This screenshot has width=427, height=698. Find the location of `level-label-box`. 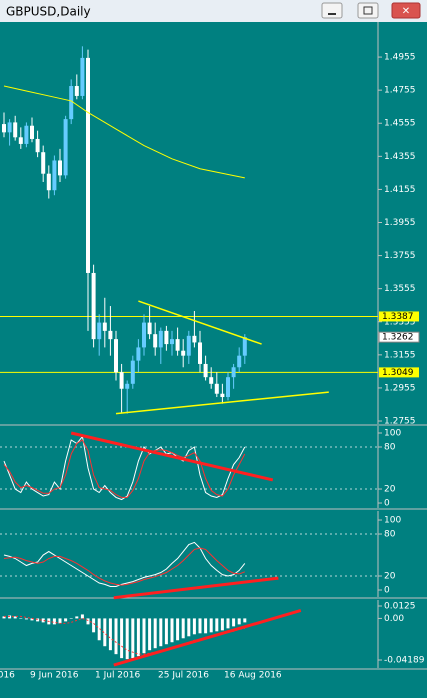

level-label-box is located at coordinates (399, 372).